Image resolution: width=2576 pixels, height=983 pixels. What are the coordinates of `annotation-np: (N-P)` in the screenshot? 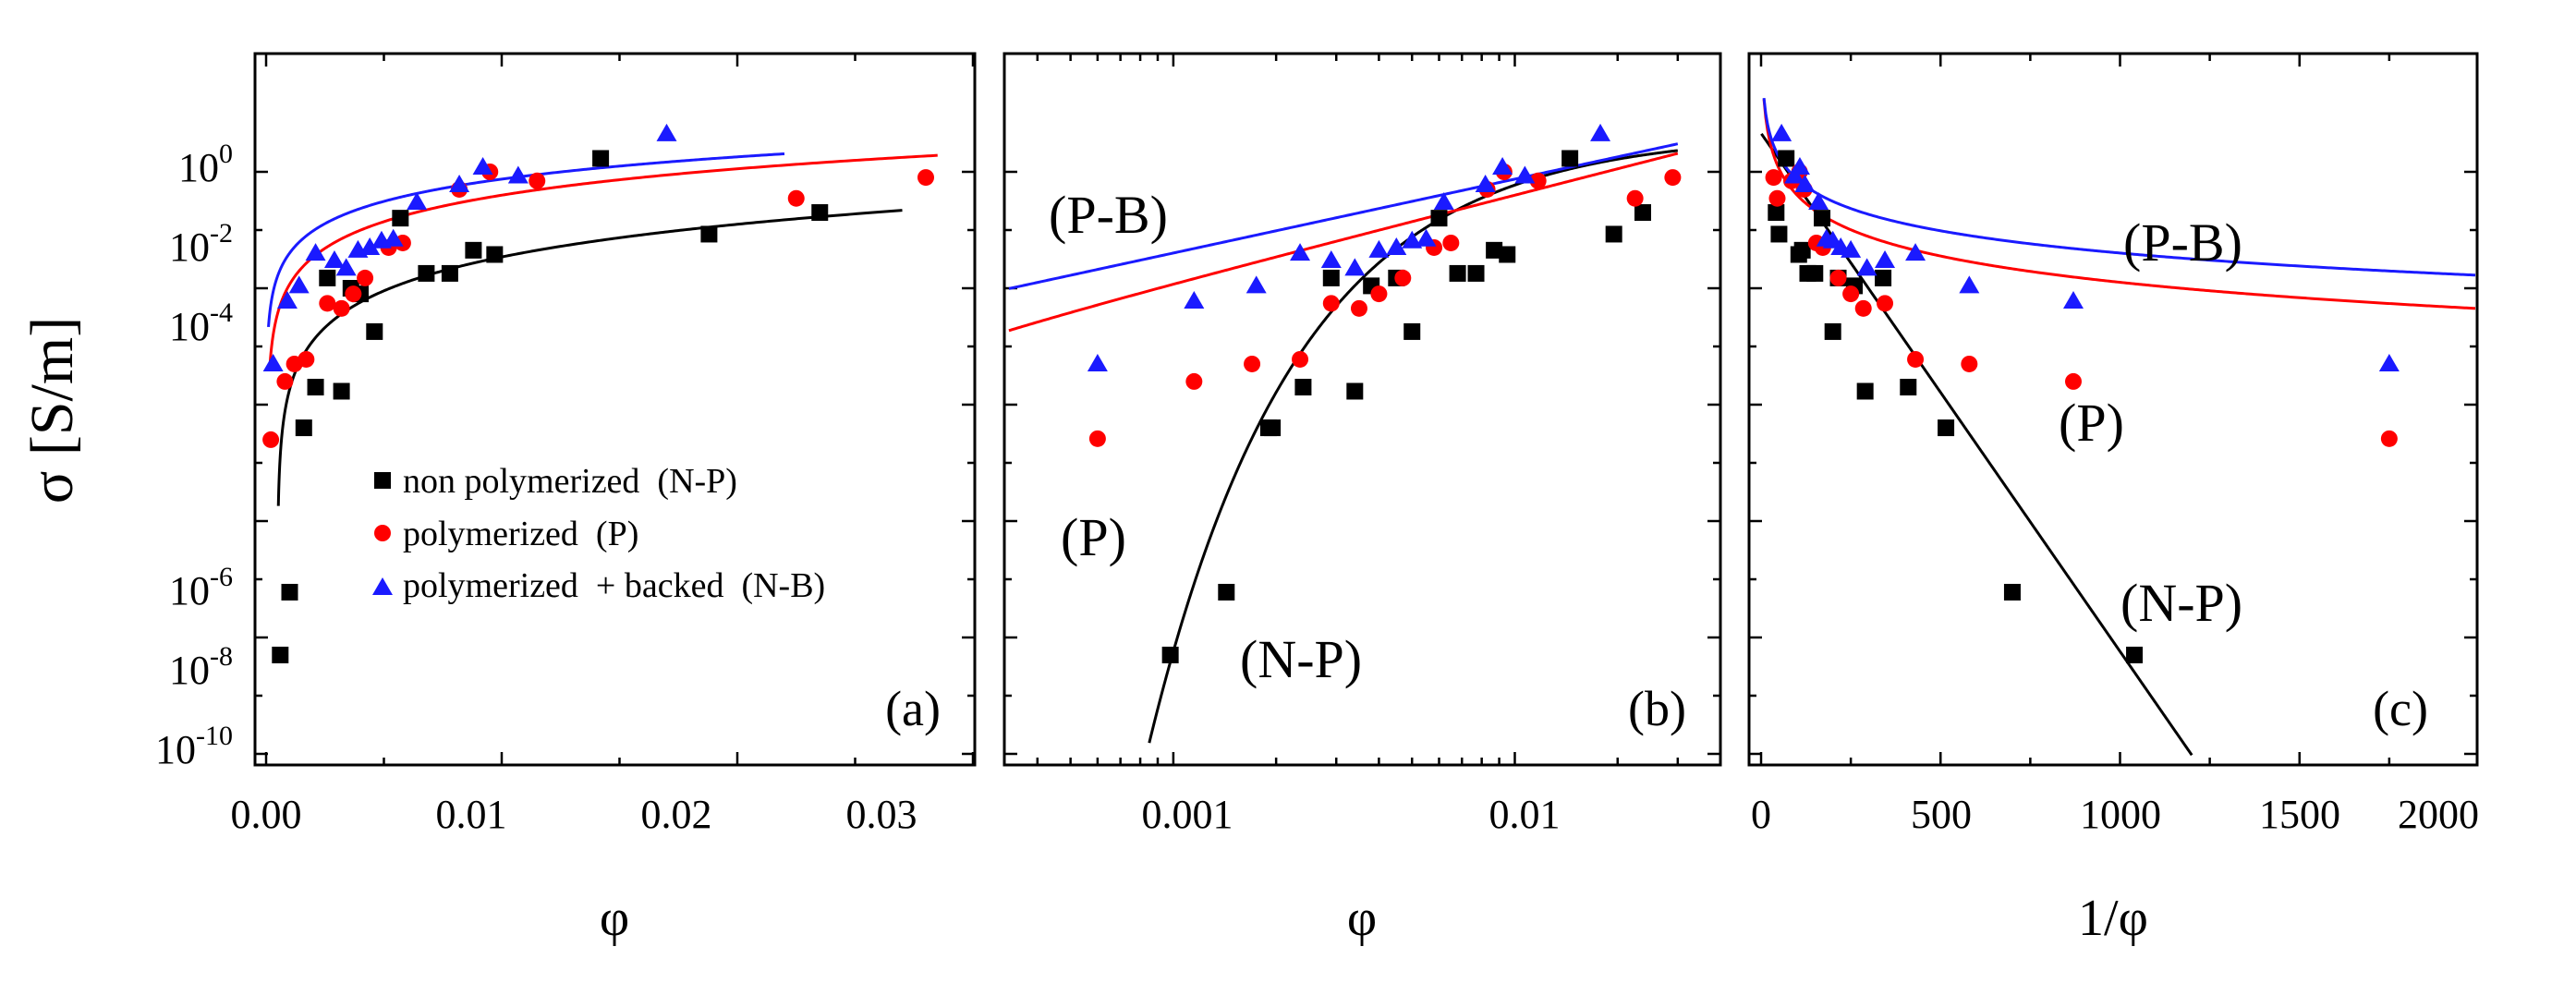 It's located at (2181, 603).